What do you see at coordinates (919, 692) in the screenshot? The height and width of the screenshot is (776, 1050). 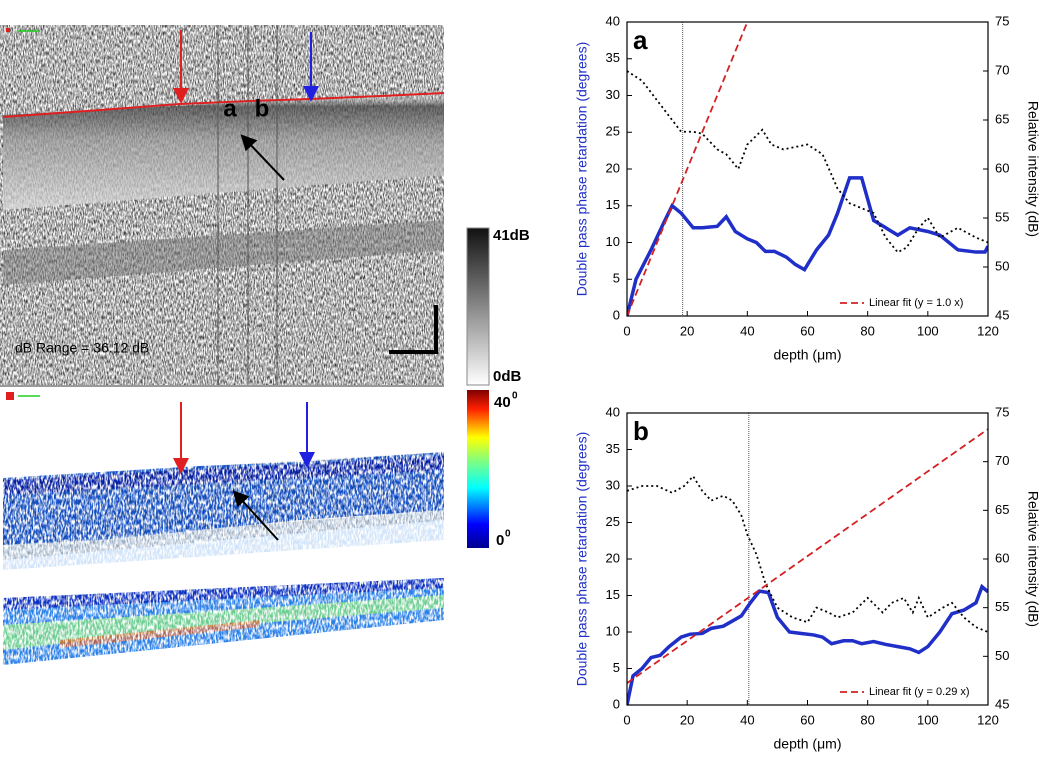 I see `legend-label: Linear fit (y = 0.29 x)` at bounding box center [919, 692].